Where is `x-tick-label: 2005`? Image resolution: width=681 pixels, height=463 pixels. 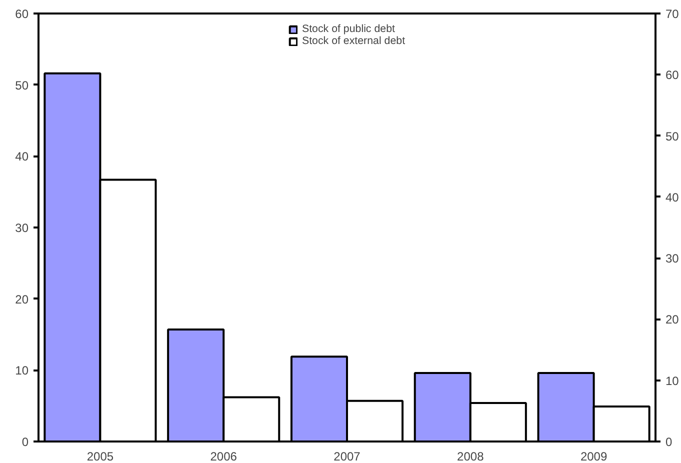 x-tick-label: 2005 is located at coordinates (100, 456).